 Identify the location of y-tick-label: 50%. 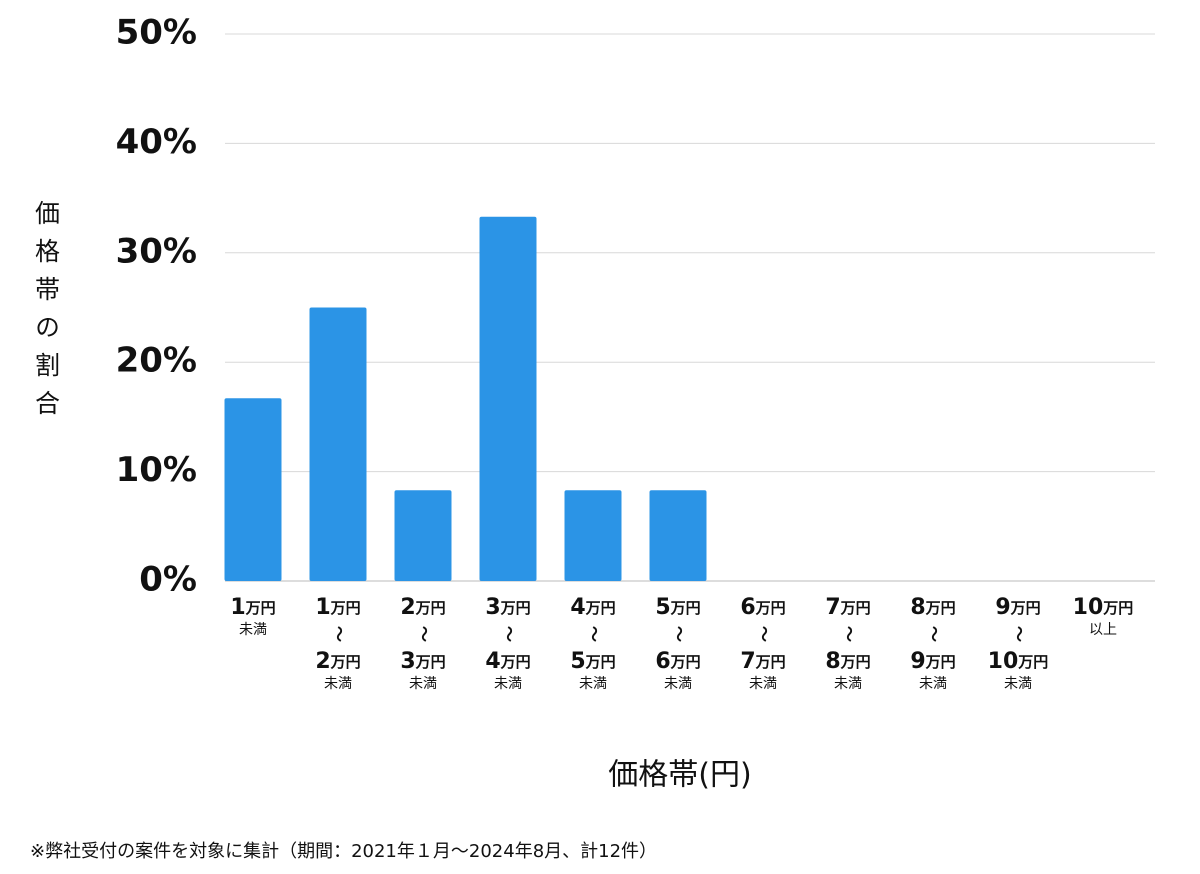
(156, 33).